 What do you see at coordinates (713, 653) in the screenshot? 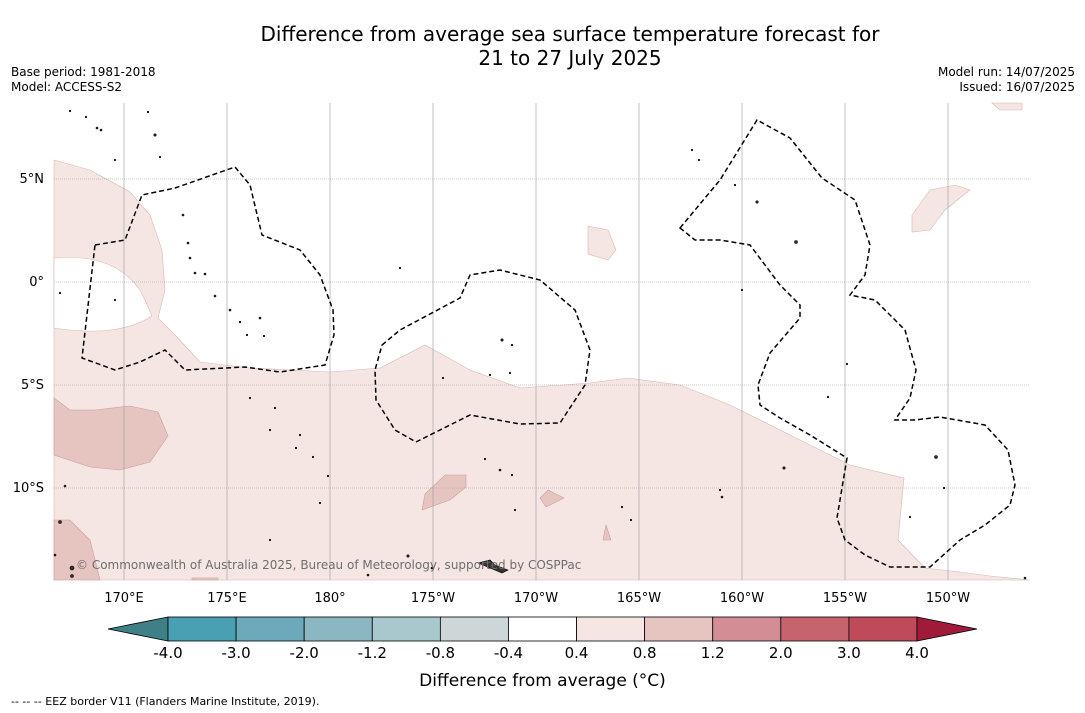
I see `colorbar-tick-label: 1.2` at bounding box center [713, 653].